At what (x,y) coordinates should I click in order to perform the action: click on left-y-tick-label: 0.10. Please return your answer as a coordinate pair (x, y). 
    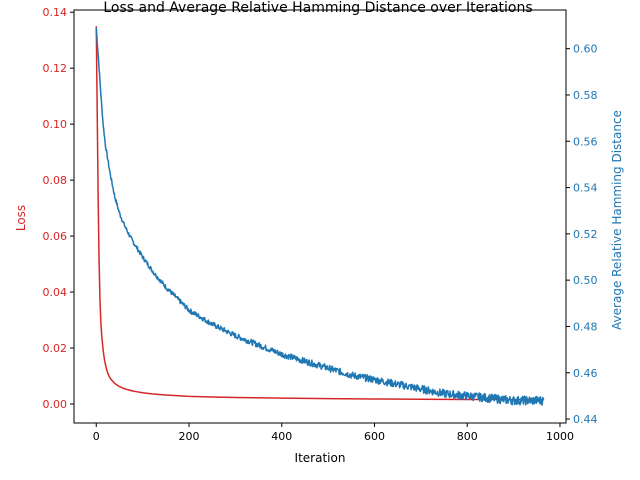
    Looking at the image, I should click on (55, 124).